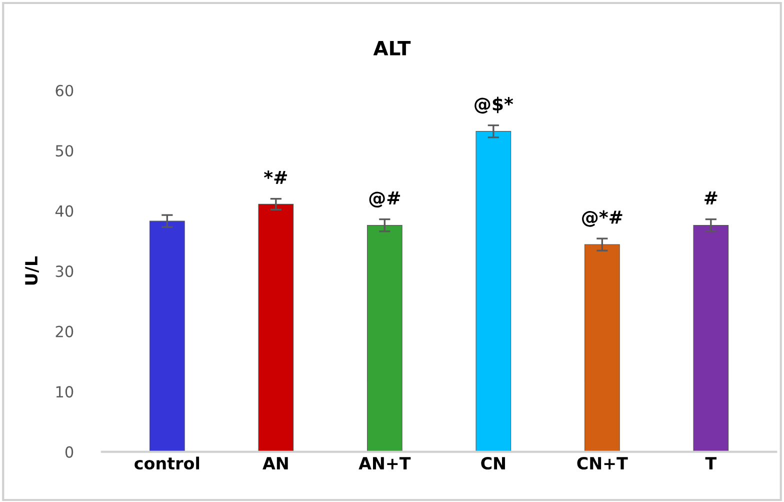 The height and width of the screenshot is (502, 784). I want to click on x-tick-label: control, so click(167, 463).